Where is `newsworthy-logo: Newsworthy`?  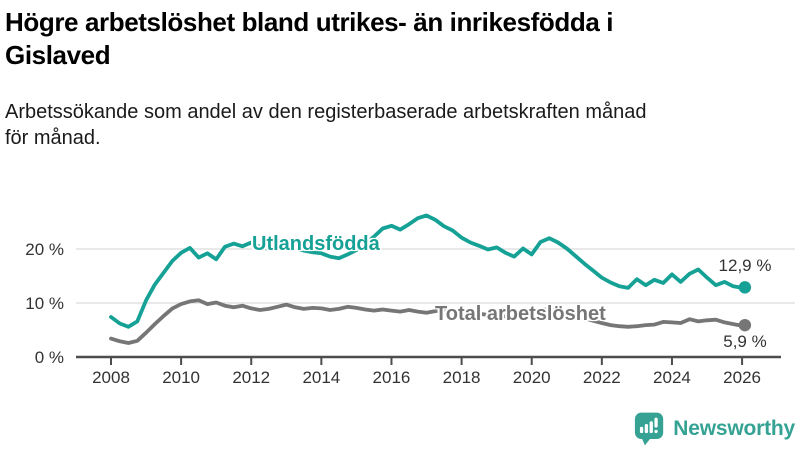
newsworthy-logo: Newsworthy is located at coordinates (714, 429).